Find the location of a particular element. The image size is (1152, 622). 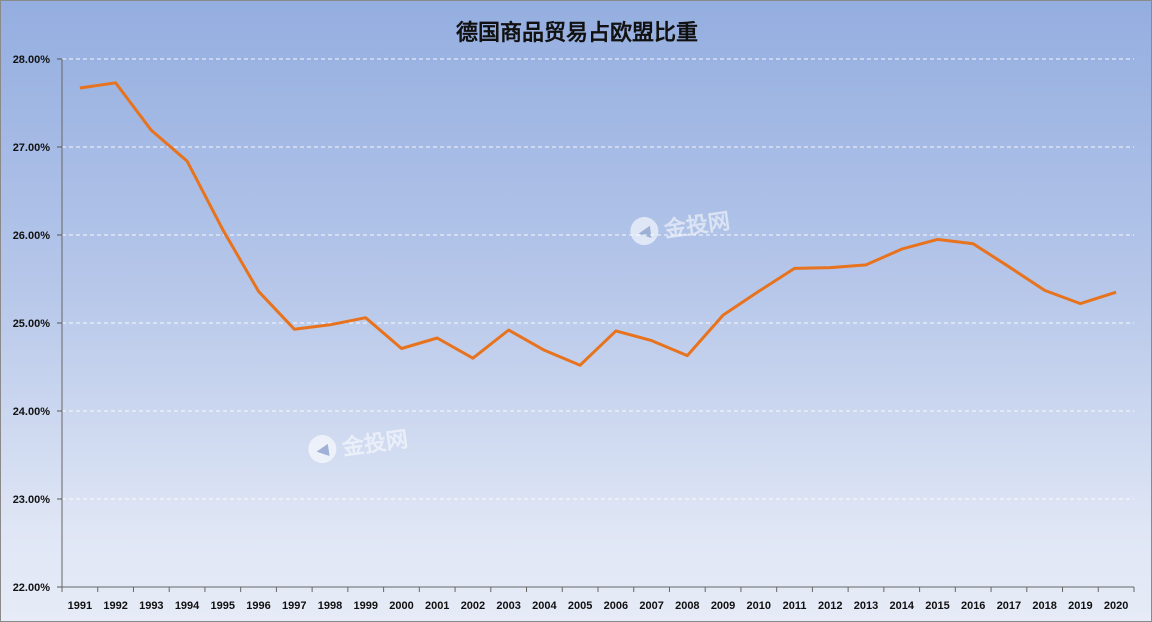

x-tick-label: 2008 is located at coordinates (687, 606).